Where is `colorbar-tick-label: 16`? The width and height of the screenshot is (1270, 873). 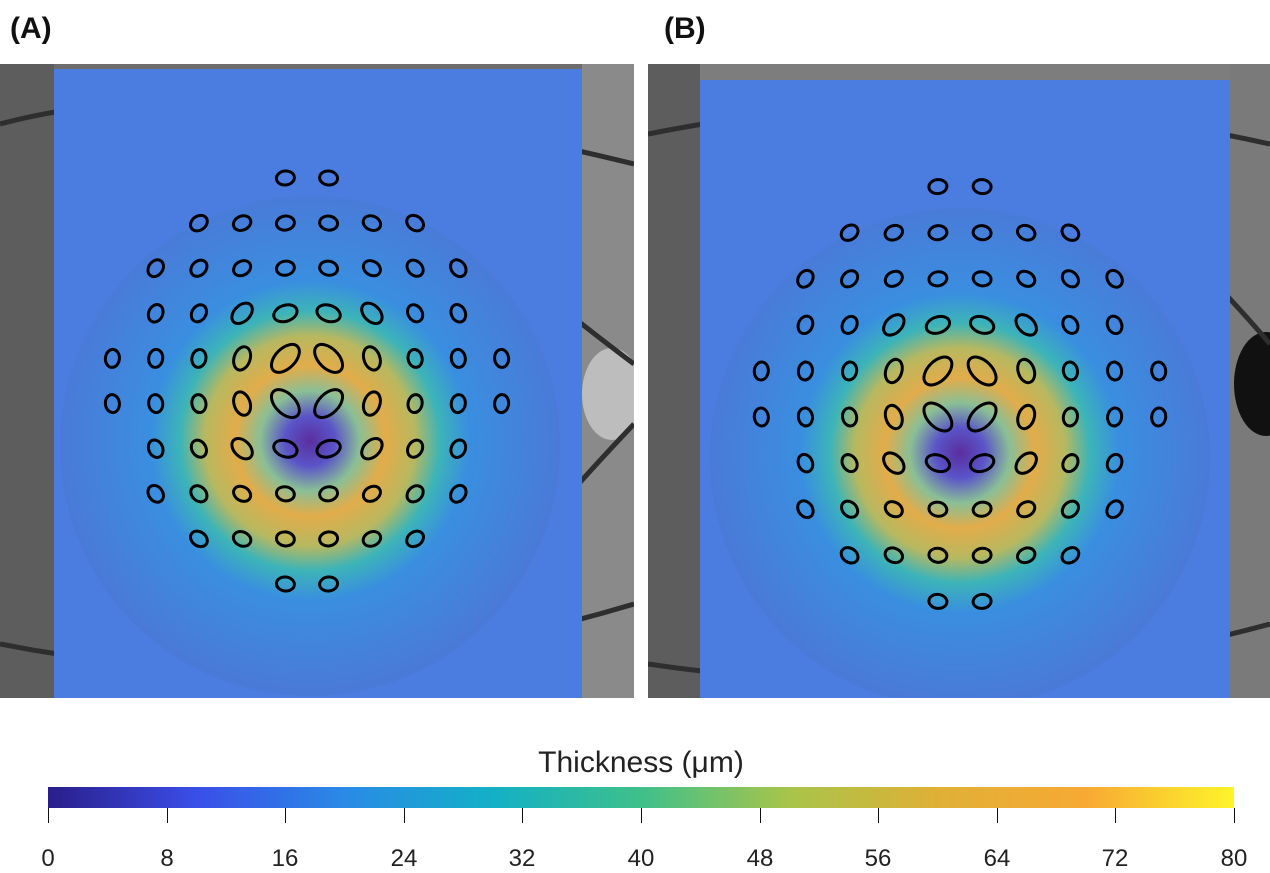
colorbar-tick-label: 16 is located at coordinates (285, 858).